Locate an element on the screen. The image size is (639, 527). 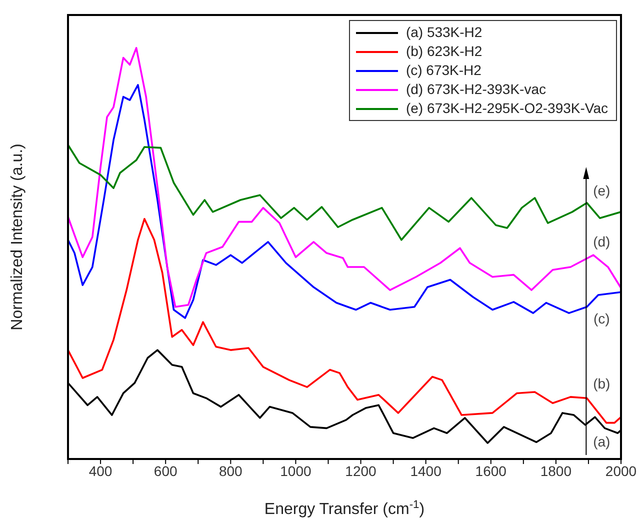
x-tick-label: 2000 is located at coordinates (621, 470).